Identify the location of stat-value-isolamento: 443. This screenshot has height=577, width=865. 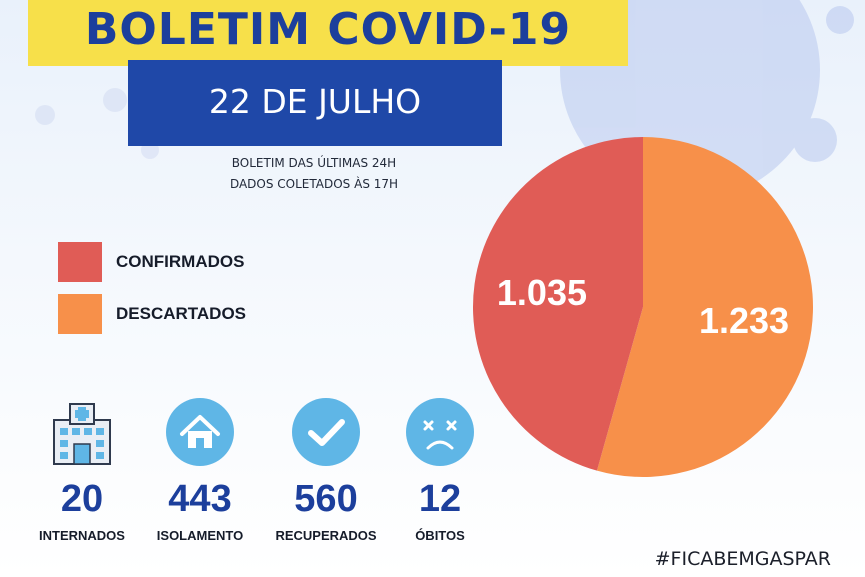
(200, 499).